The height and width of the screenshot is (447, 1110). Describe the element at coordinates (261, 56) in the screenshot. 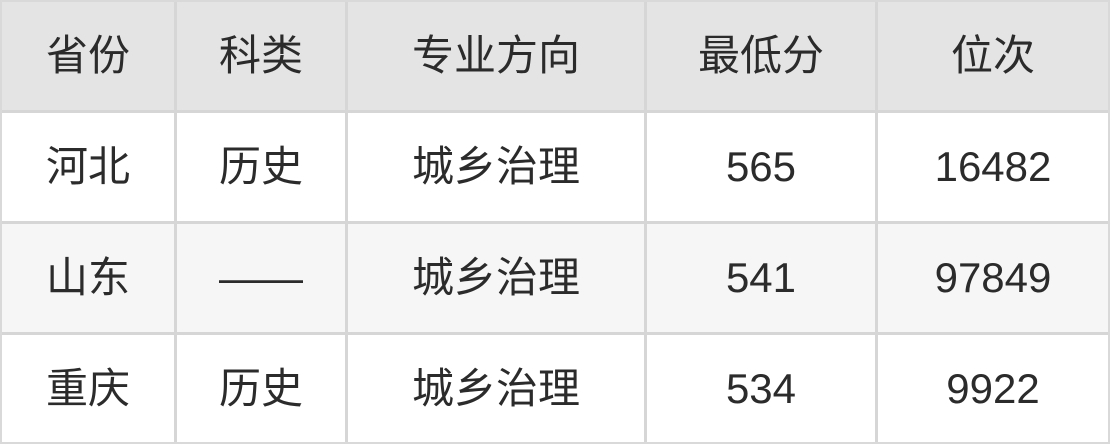

I see `column-header-category: 科类` at that location.